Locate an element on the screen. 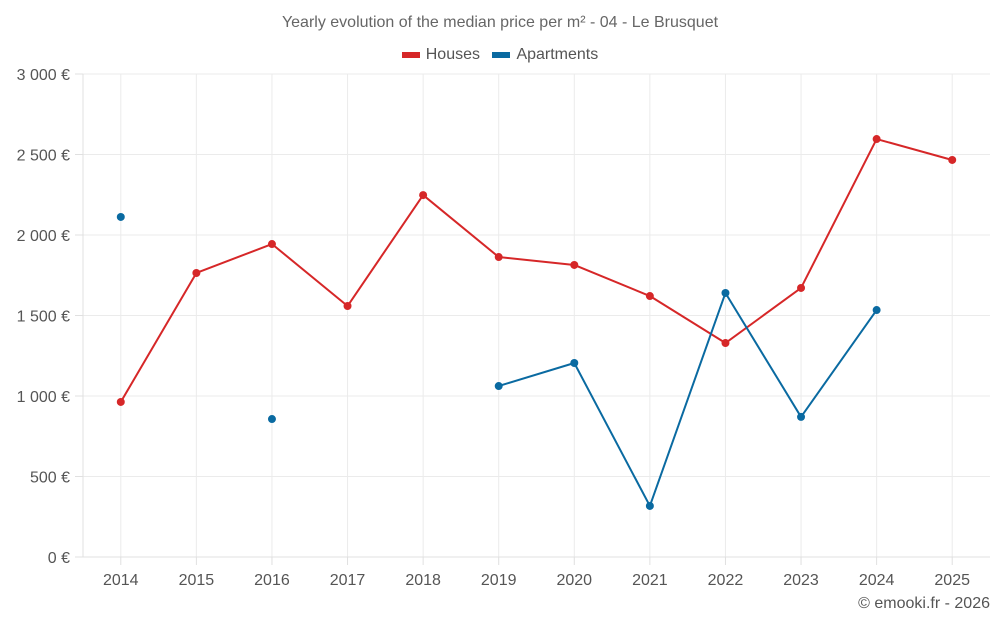 The image size is (1000, 625). x-tick-label: 2022 is located at coordinates (726, 580).